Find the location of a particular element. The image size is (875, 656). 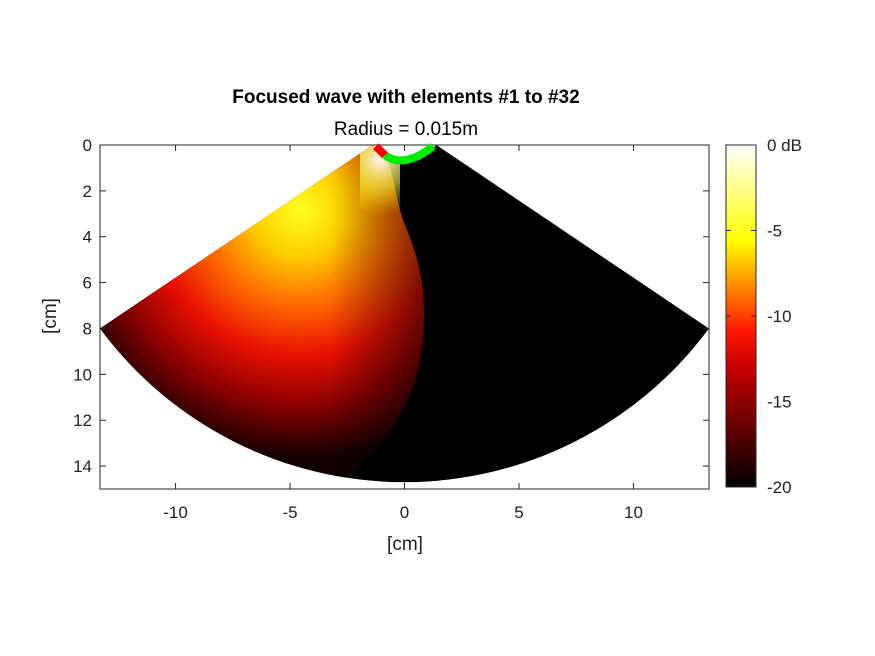

x-axis-label: [cm] is located at coordinates (405, 544).